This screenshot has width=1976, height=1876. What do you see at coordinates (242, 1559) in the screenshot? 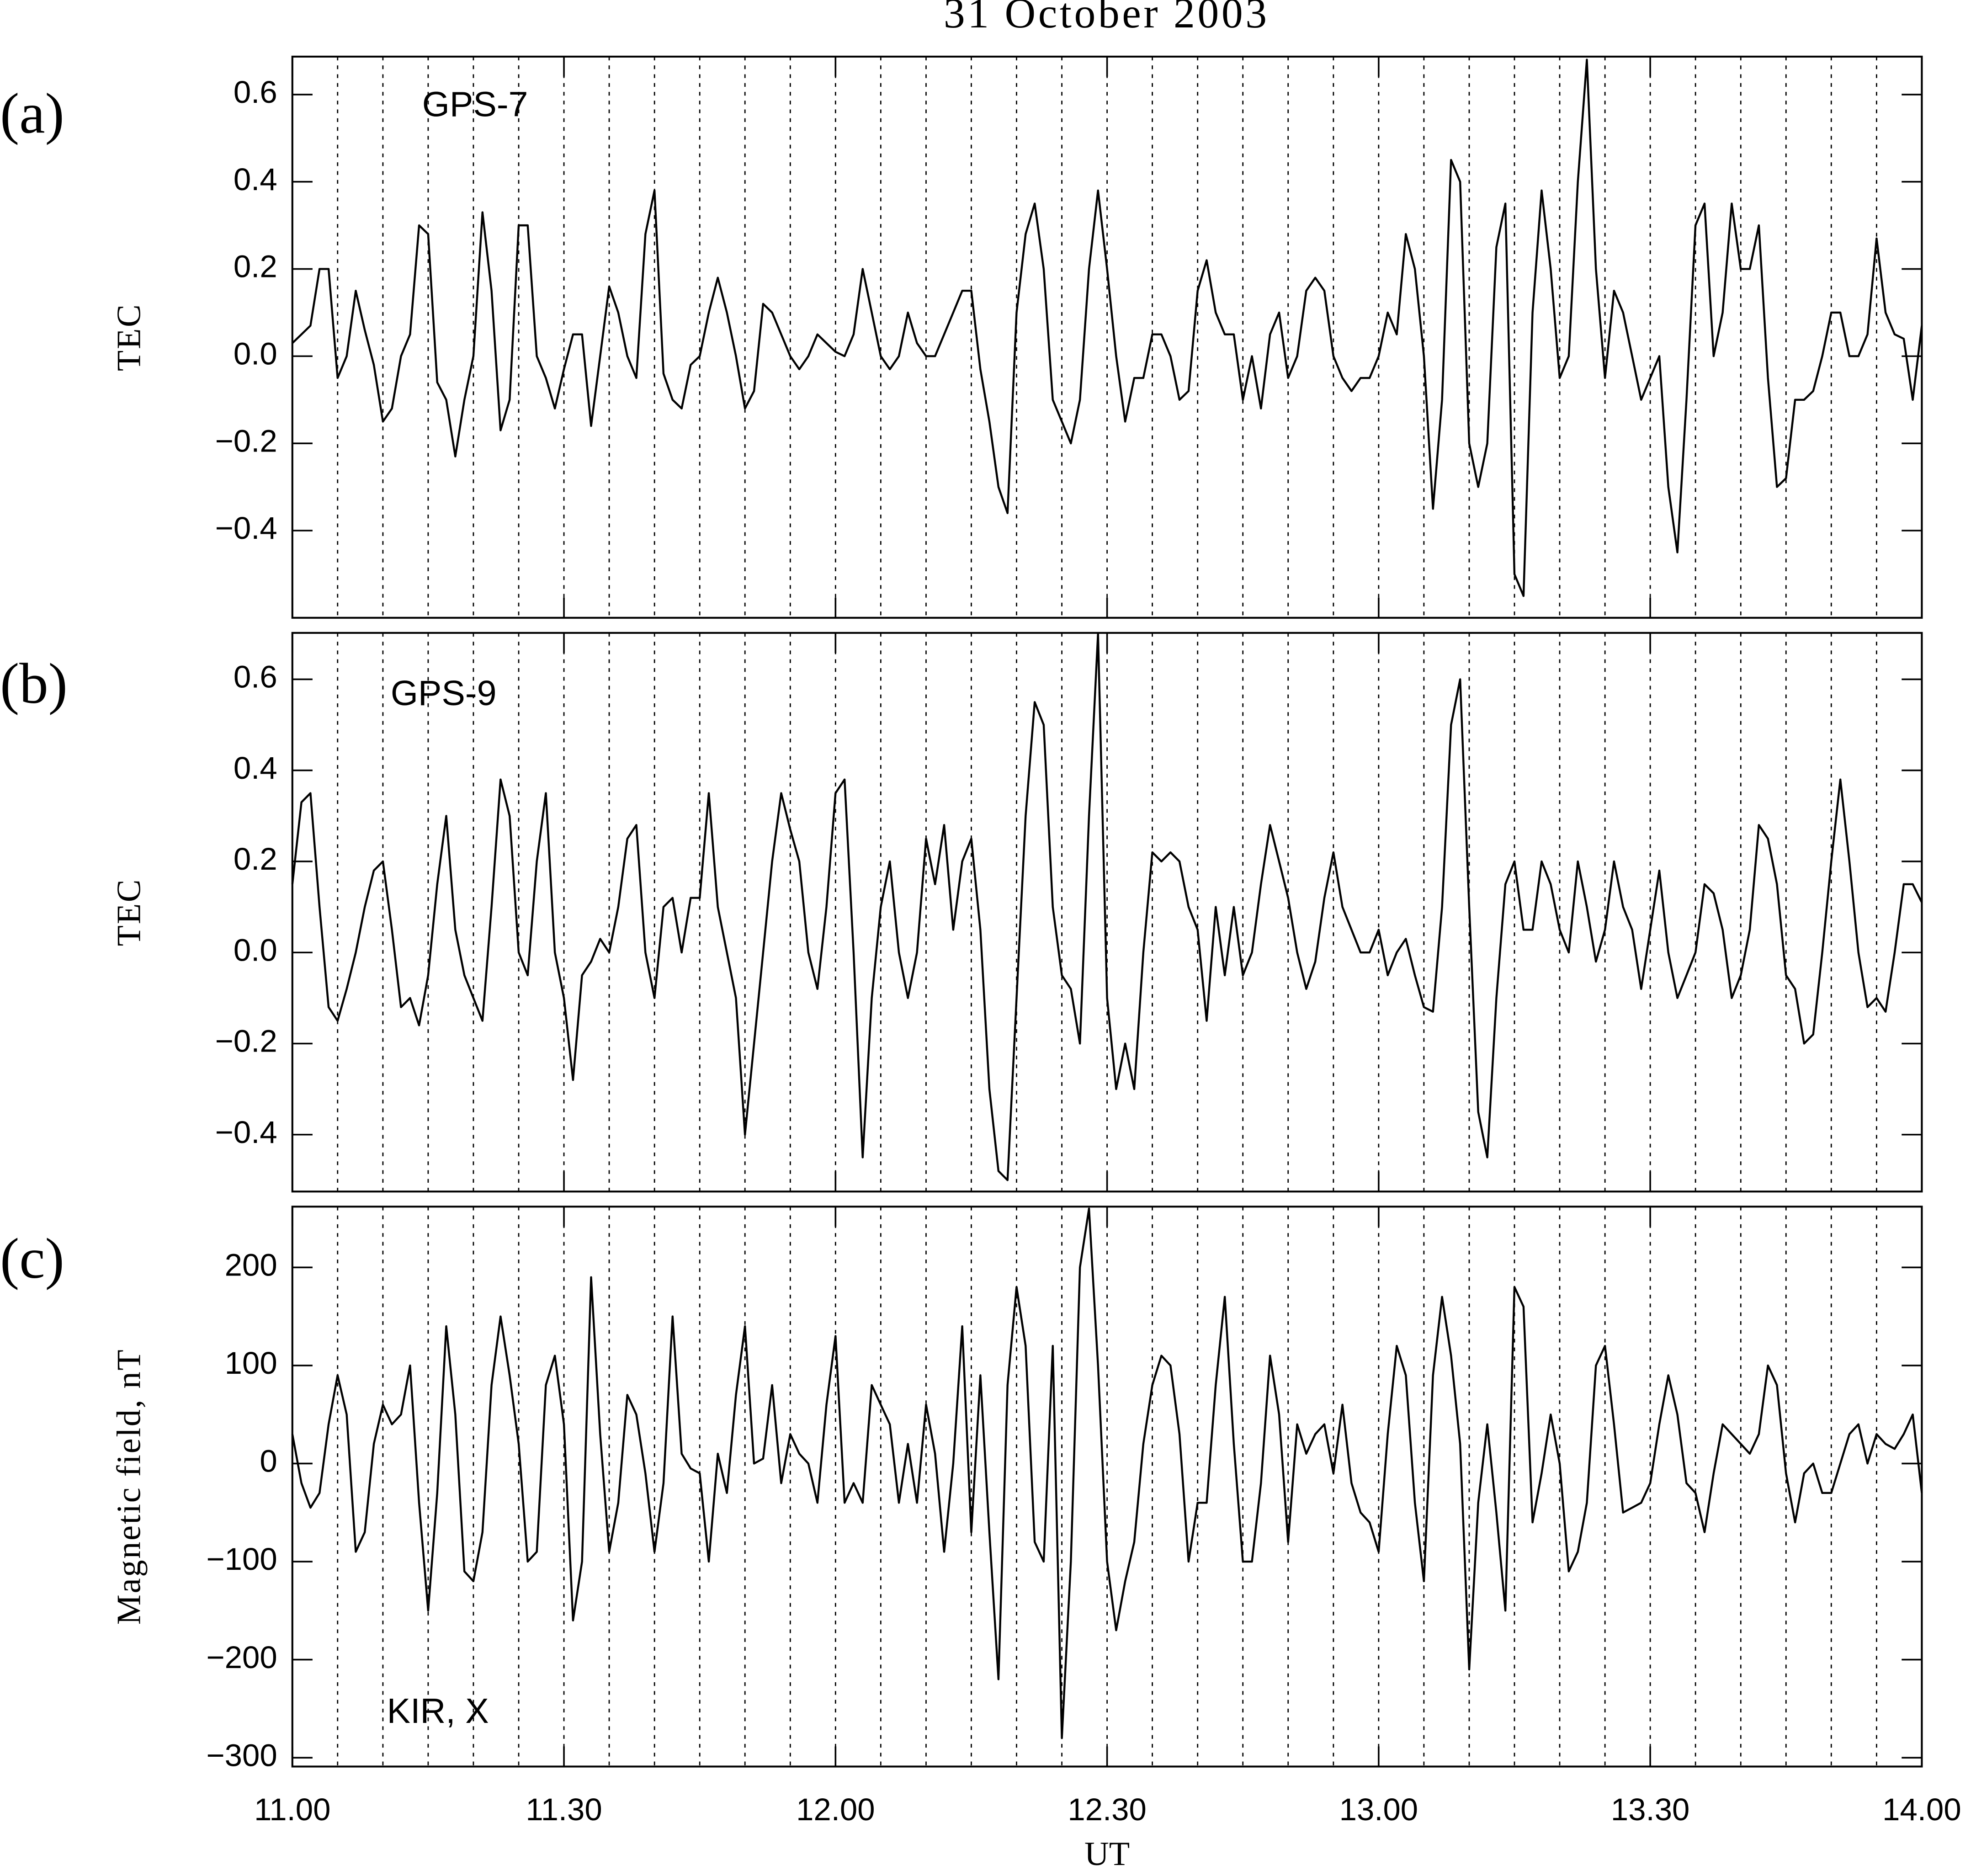
I see `y-tick-label: −100` at bounding box center [242, 1559].